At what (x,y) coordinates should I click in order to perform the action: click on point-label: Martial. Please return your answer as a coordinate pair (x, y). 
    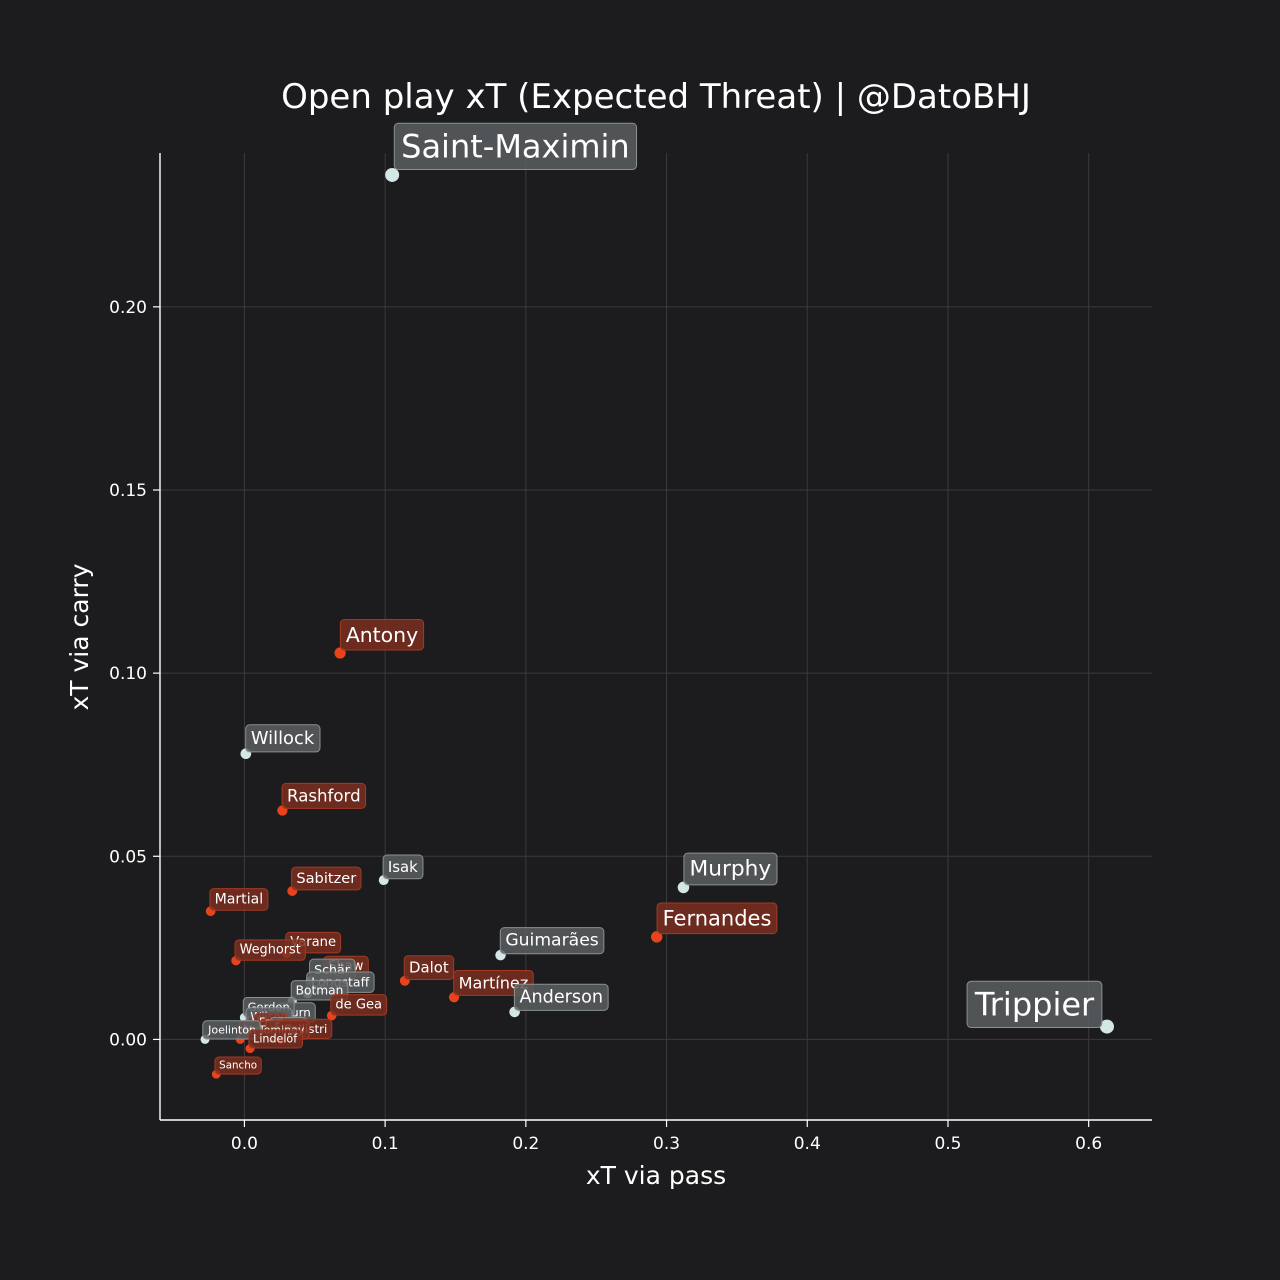
    Looking at the image, I should click on (239, 899).